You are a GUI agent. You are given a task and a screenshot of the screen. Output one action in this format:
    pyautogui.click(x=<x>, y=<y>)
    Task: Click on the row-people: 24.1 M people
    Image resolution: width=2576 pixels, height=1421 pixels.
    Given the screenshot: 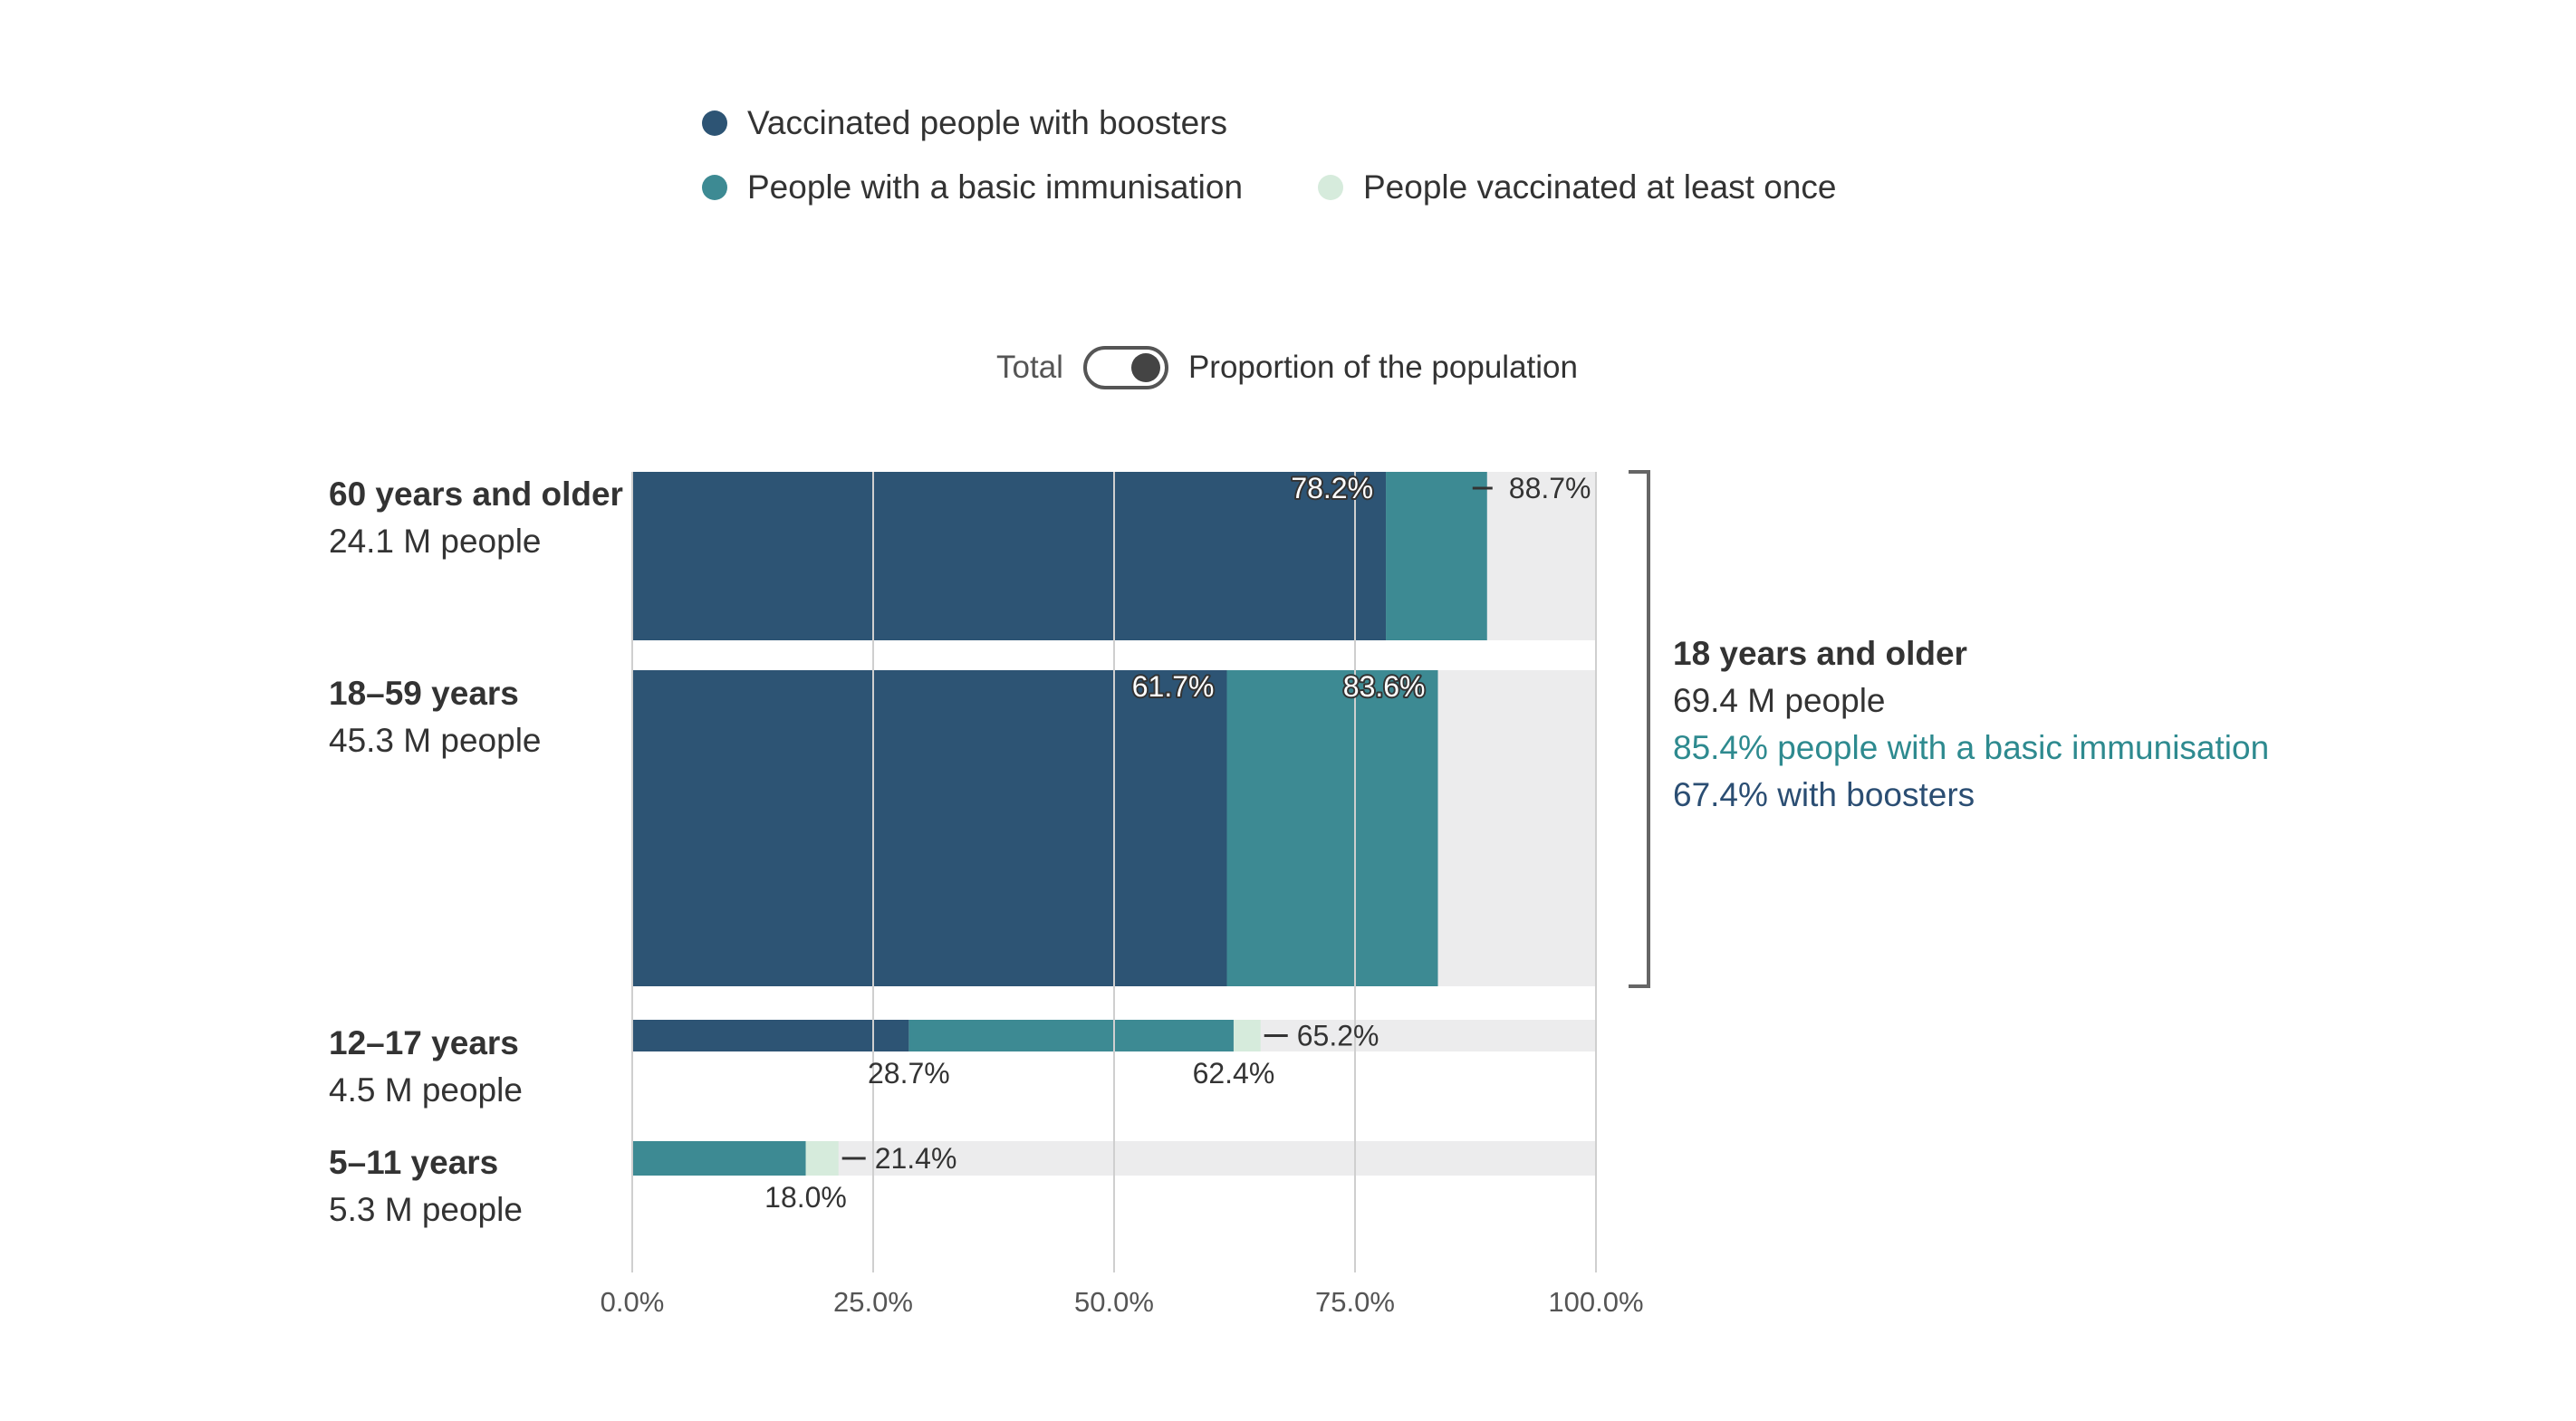 What is the action you would take?
    pyautogui.click(x=435, y=541)
    